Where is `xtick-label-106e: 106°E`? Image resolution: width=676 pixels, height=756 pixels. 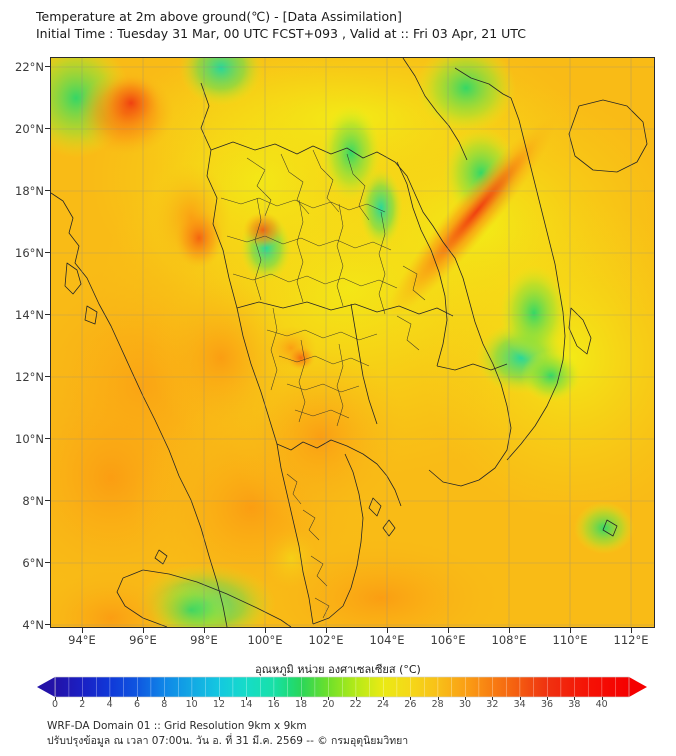 xtick-label-106e: 106°E is located at coordinates (448, 640).